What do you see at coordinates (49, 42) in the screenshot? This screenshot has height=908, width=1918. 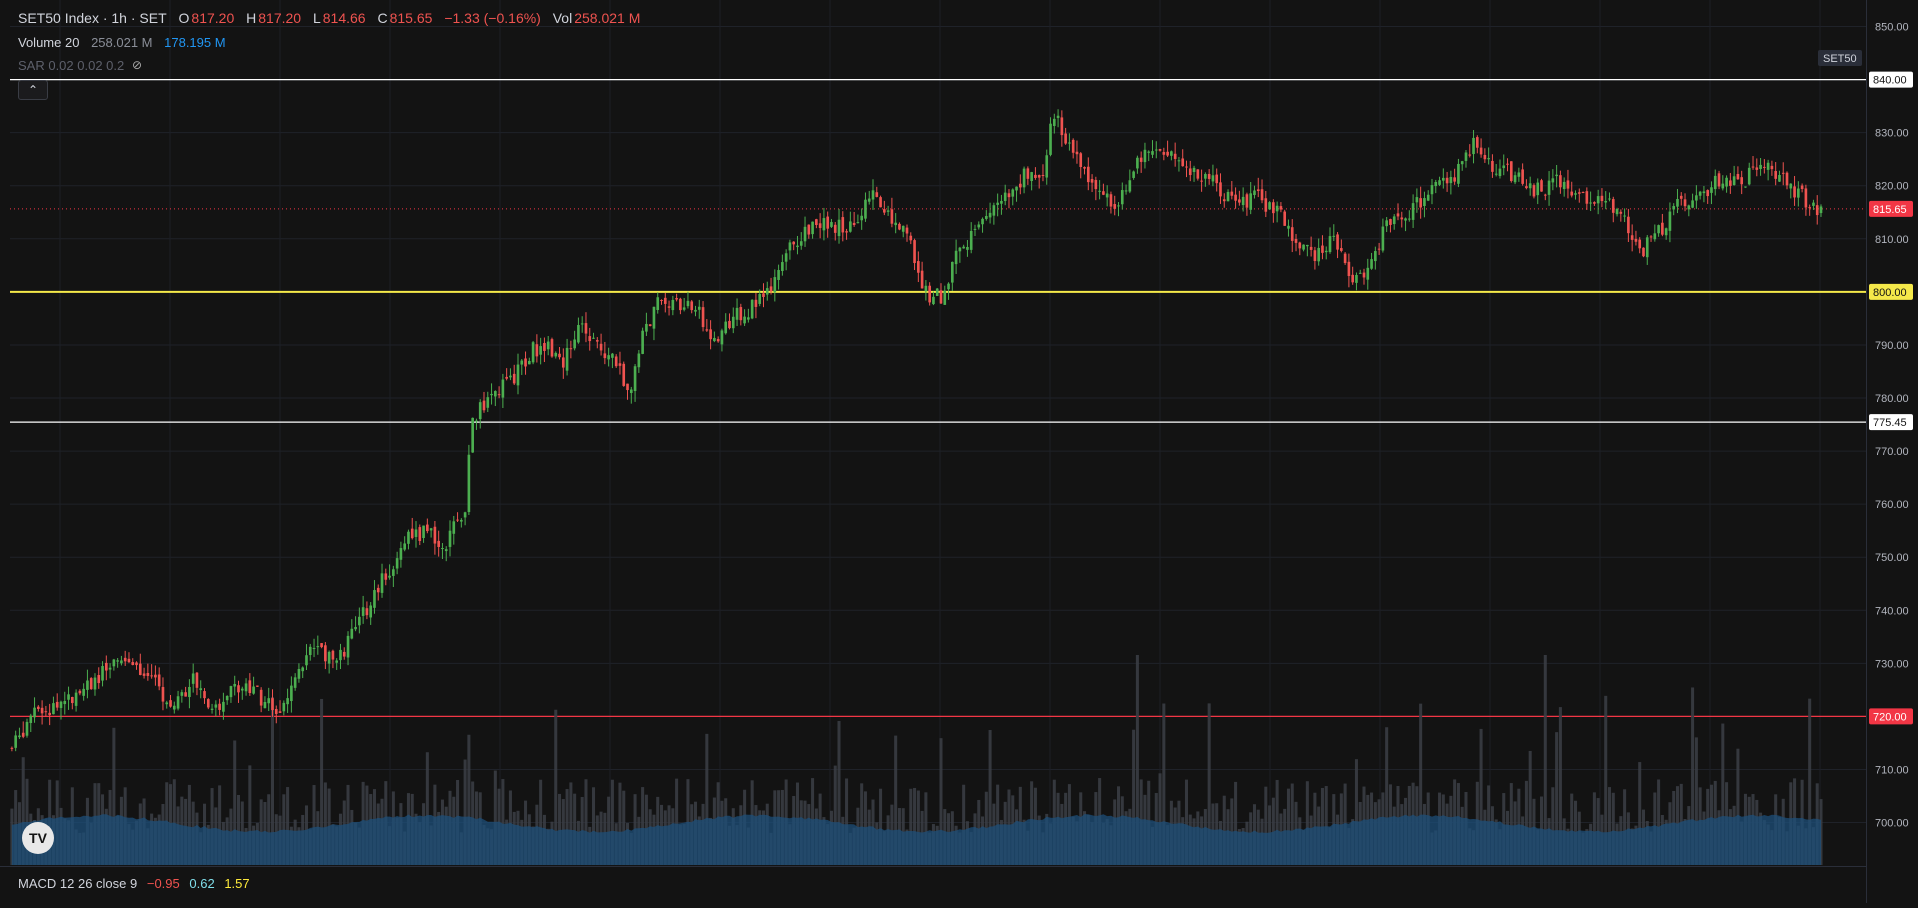 I see `volume-indicator-name: Volume 20` at bounding box center [49, 42].